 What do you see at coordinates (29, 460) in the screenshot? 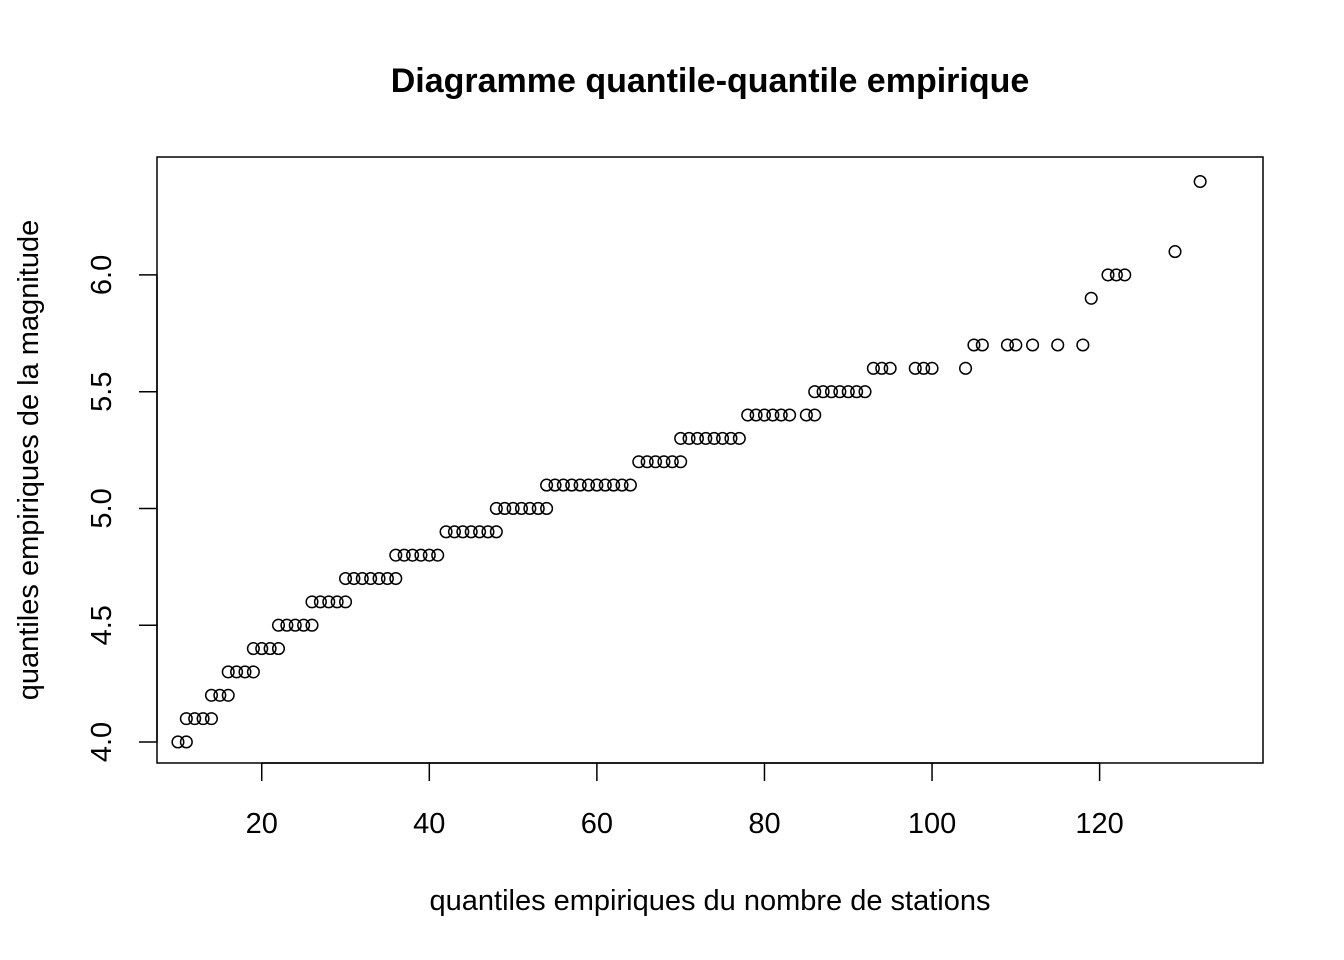
I see `y-axis-label: quantiles empiriques de la magnitude` at bounding box center [29, 460].